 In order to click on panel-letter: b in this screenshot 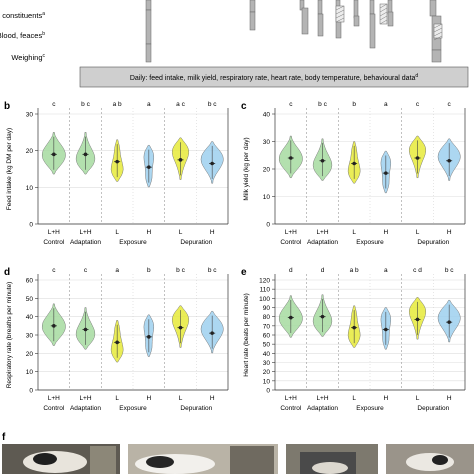, I will do `click(7, 106)`.